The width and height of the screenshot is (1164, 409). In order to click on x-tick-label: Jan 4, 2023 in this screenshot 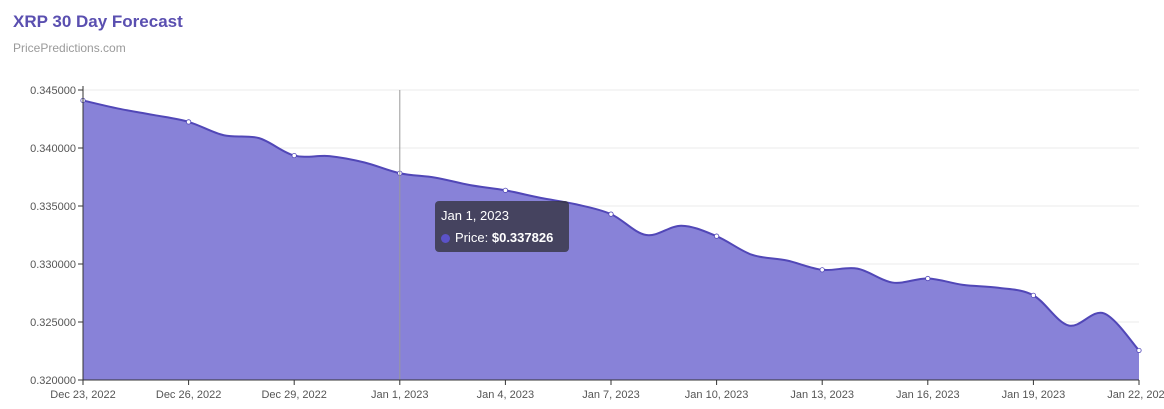, I will do `click(506, 395)`.